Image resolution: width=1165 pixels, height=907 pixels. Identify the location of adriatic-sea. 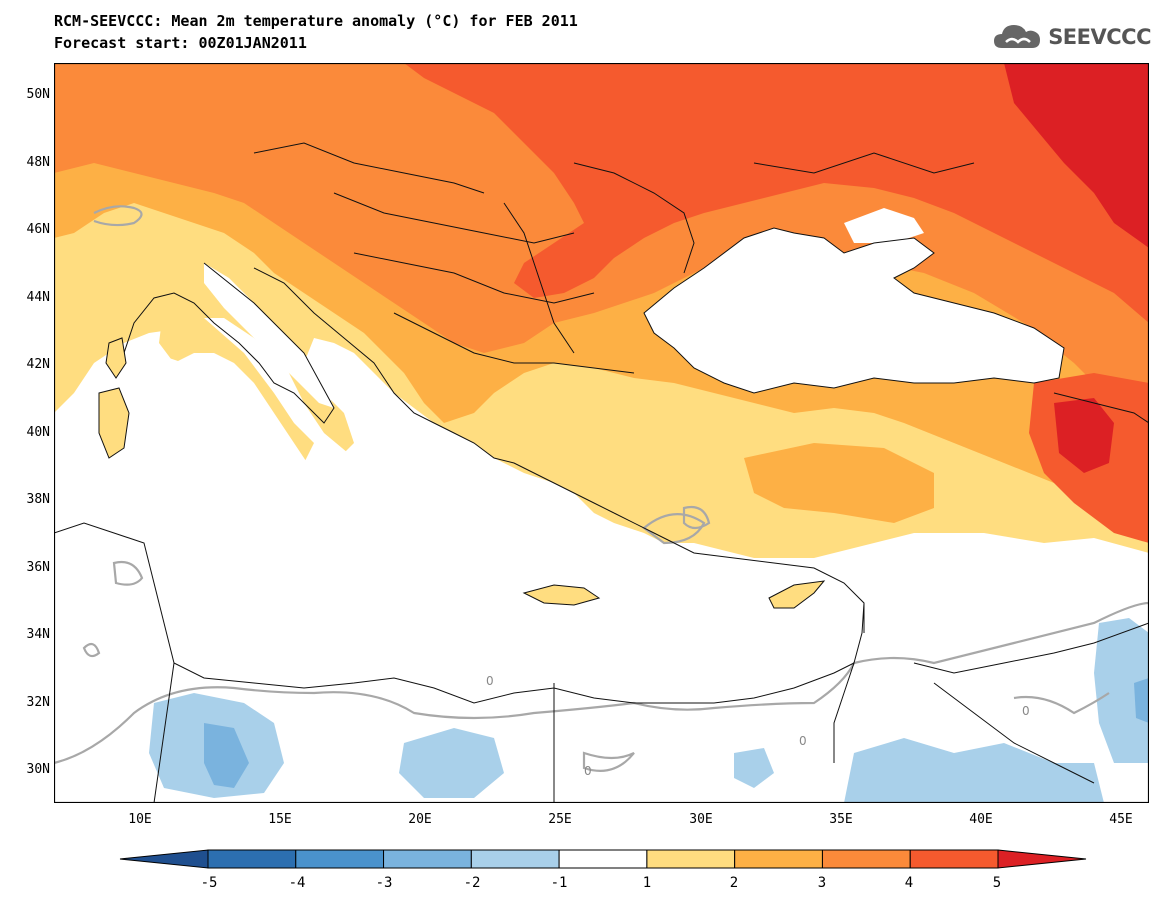
(269, 335).